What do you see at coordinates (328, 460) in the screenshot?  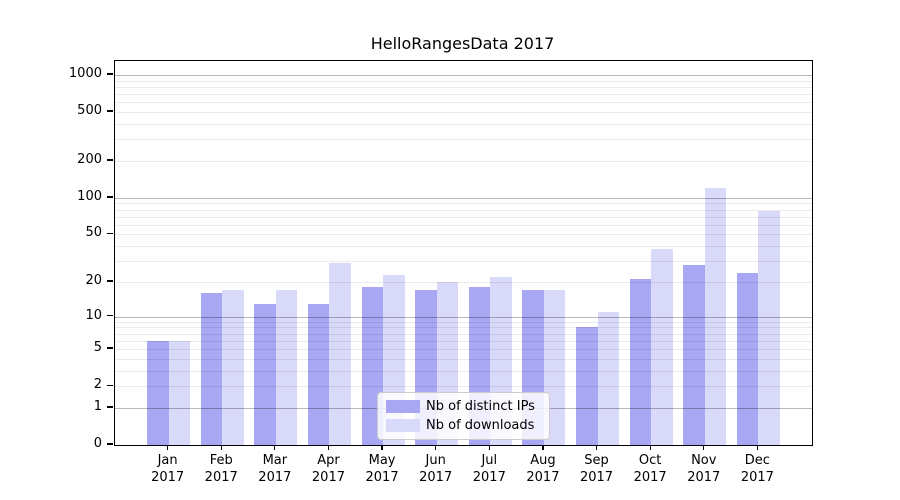 I see `x-tick-label-month: Apr` at bounding box center [328, 460].